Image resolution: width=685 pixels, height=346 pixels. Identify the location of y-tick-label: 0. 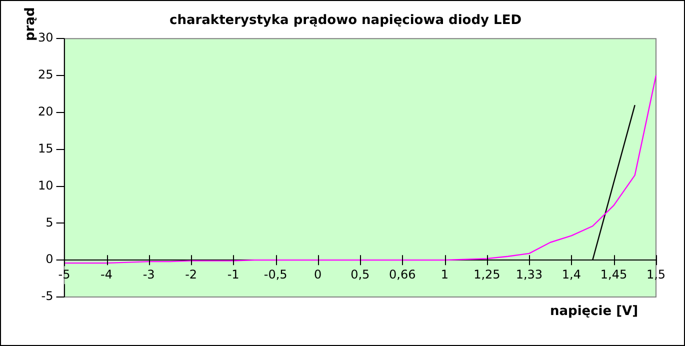
(50, 259).